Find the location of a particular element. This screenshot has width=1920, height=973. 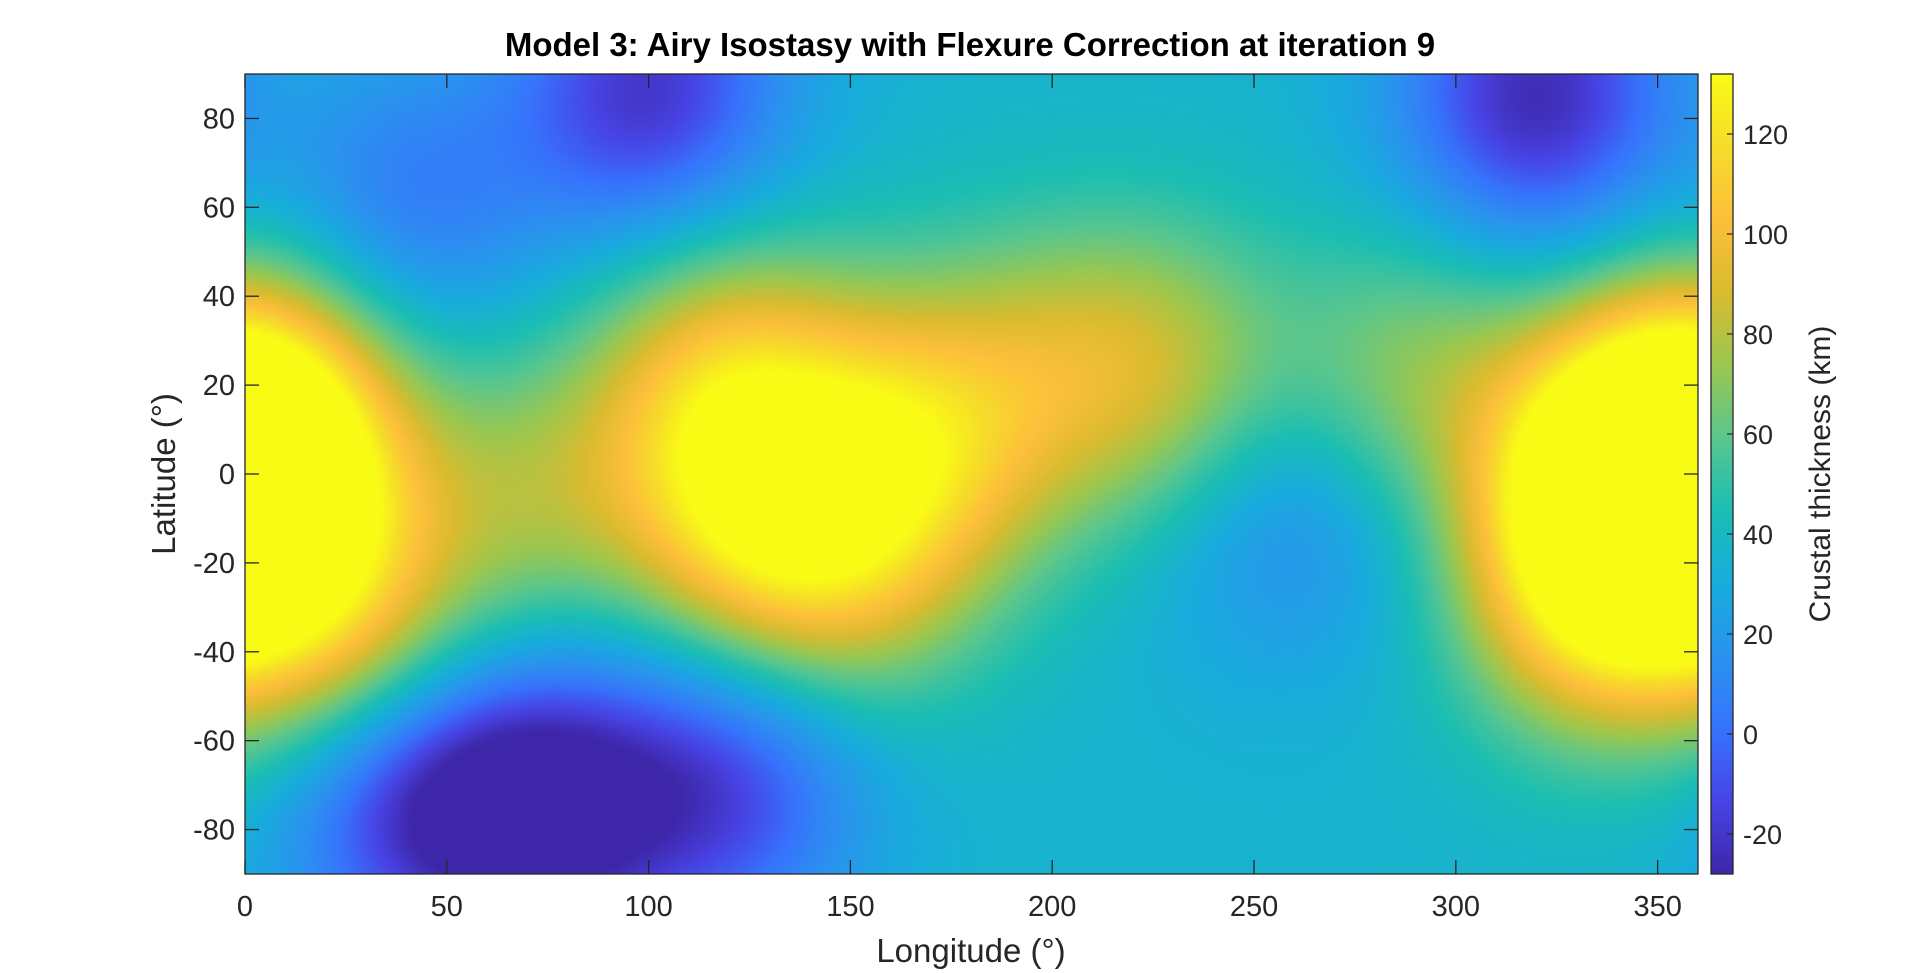

colorbar-ticks: 120 100 80 60 40 20 0 -20 is located at coordinates (1757, 485).